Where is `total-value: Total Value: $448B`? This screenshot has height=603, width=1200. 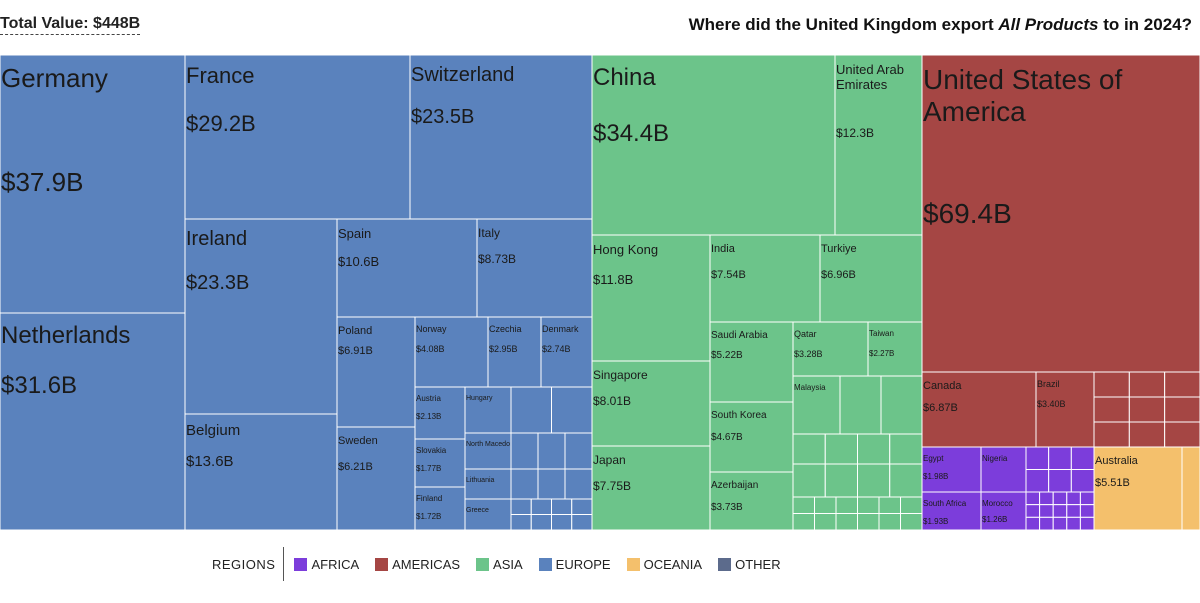
total-value: Total Value: $448B is located at coordinates (70, 24).